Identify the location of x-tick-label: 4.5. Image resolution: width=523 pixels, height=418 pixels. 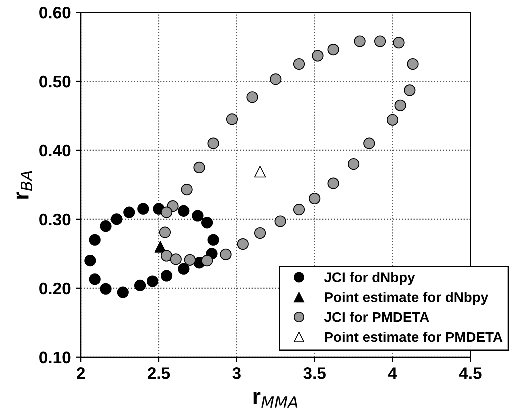
(470, 374).